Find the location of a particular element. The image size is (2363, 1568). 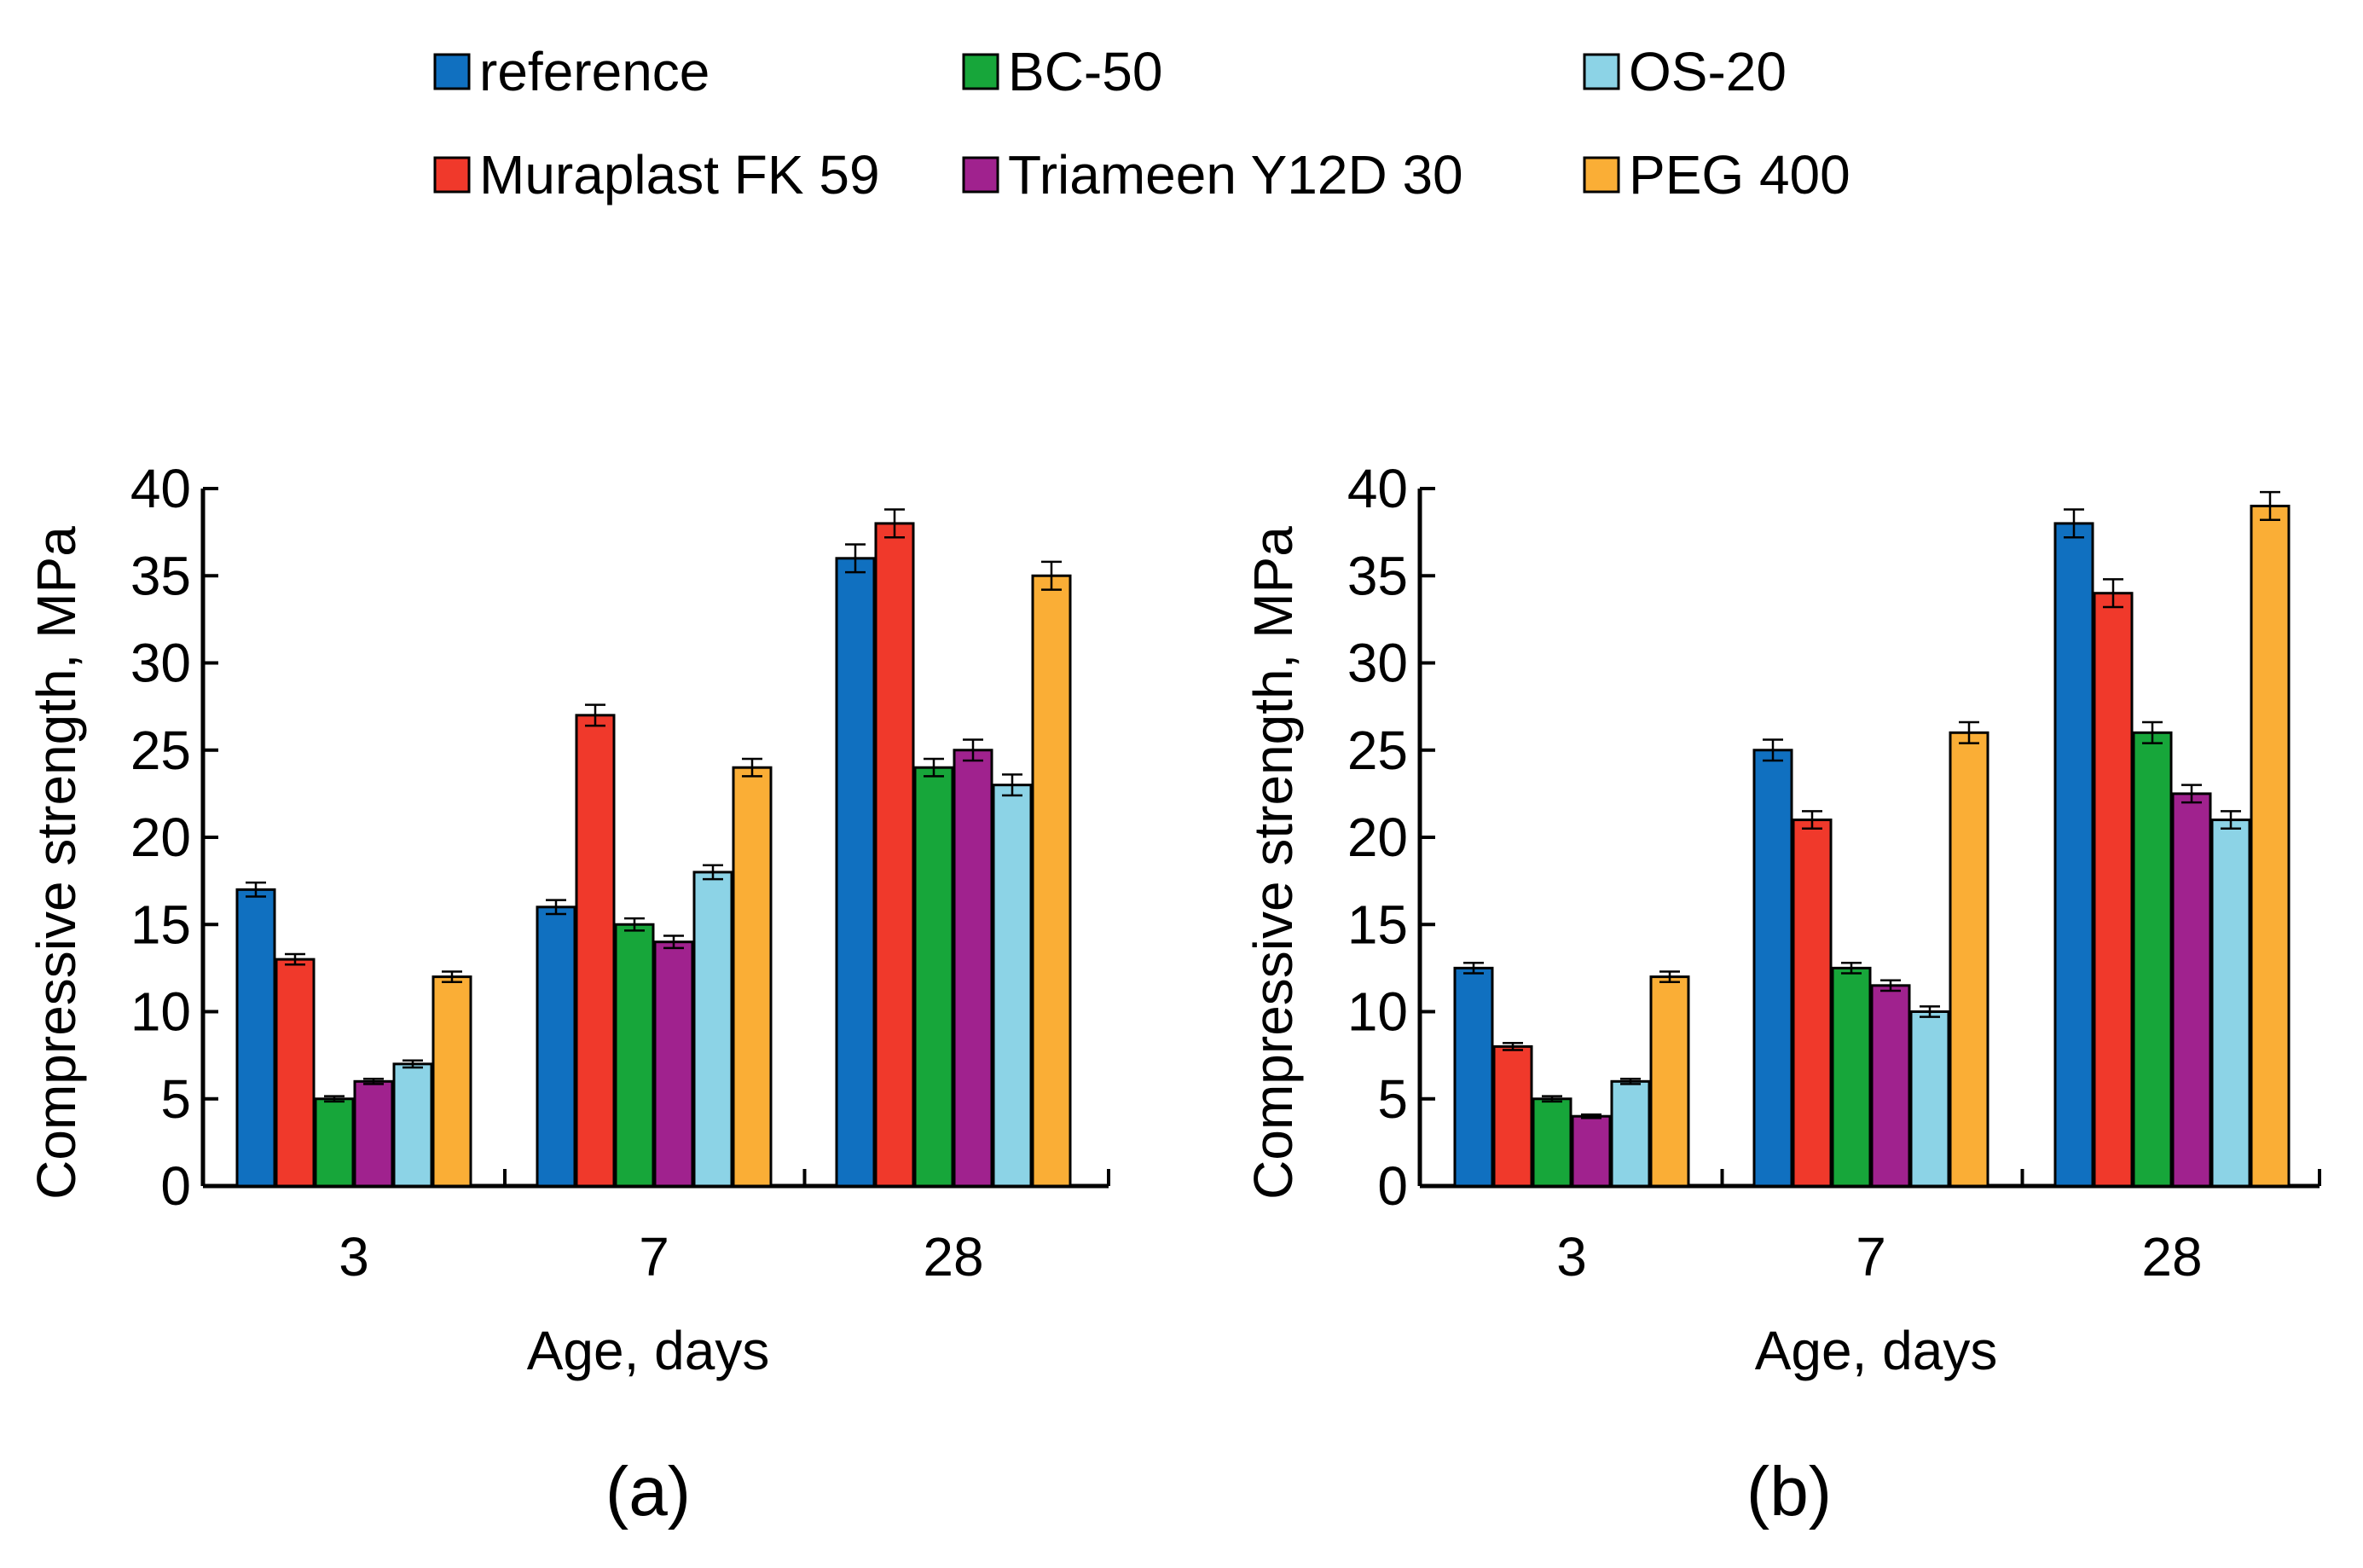

panel-b-y-tick-label: 25 is located at coordinates (1377, 750).